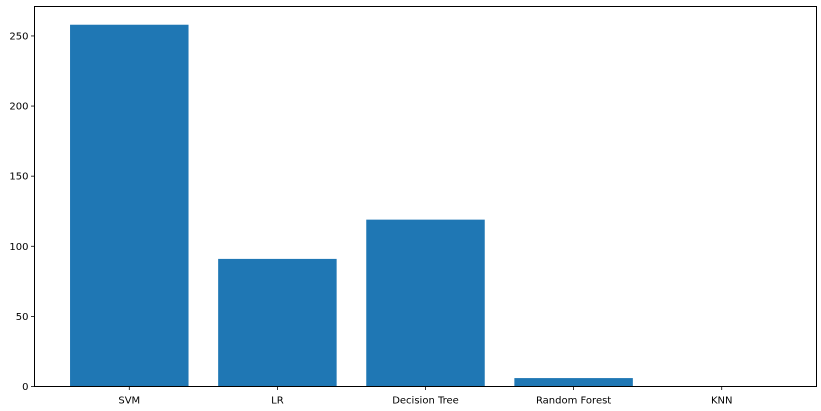 Image resolution: width=821 pixels, height=411 pixels. Describe the element at coordinates (277, 401) in the screenshot. I see `x-tick-label: LR` at that location.